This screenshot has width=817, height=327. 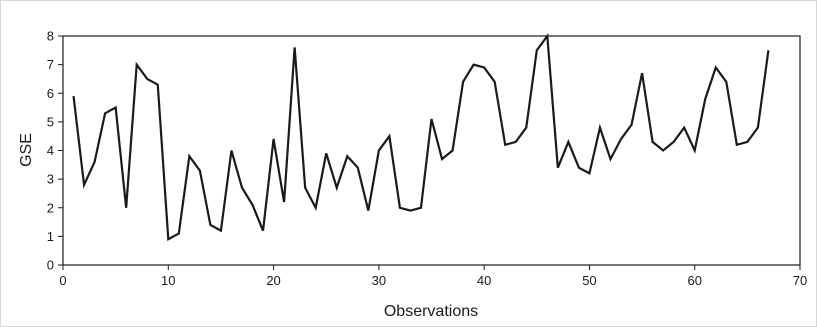 What do you see at coordinates (800, 280) in the screenshot?
I see `x-tick-label: 70` at bounding box center [800, 280].